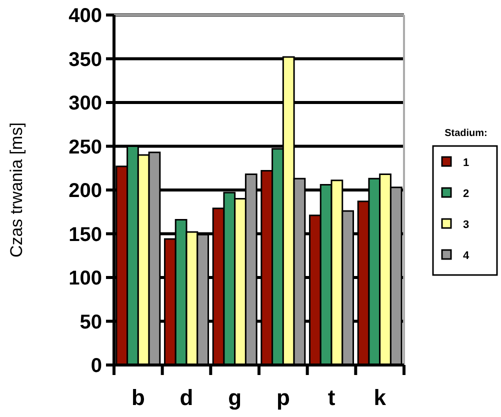 This screenshot has width=501, height=417. What do you see at coordinates (16, 190) in the screenshot?
I see `y-axis-title: Czas trwania [ms]` at bounding box center [16, 190].